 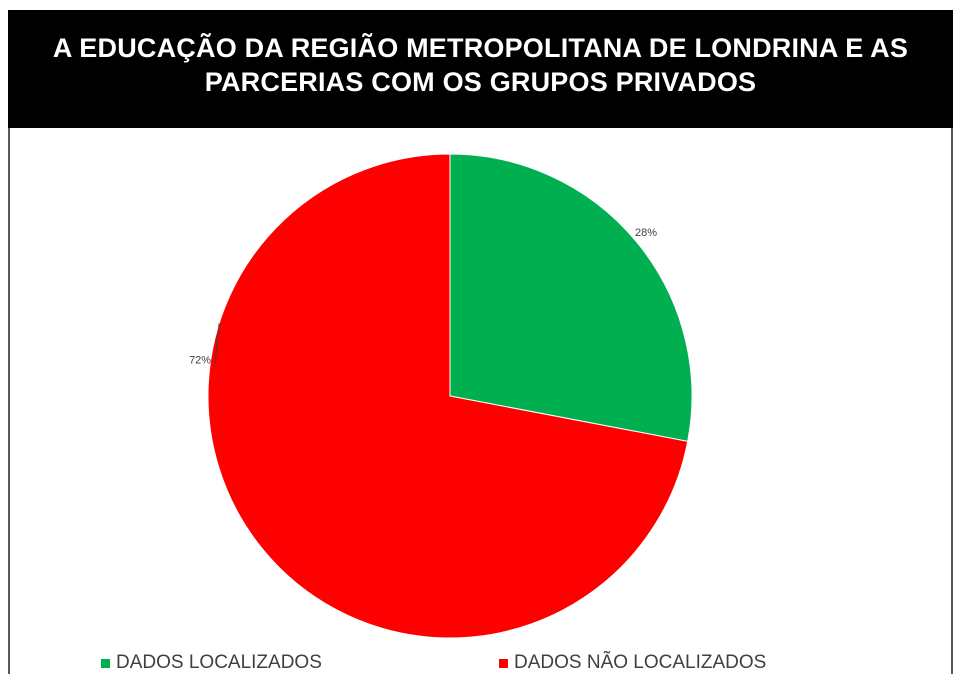 What do you see at coordinates (200, 361) in the screenshot?
I see `slice-label-dados-nao-localizados: 72%` at bounding box center [200, 361].